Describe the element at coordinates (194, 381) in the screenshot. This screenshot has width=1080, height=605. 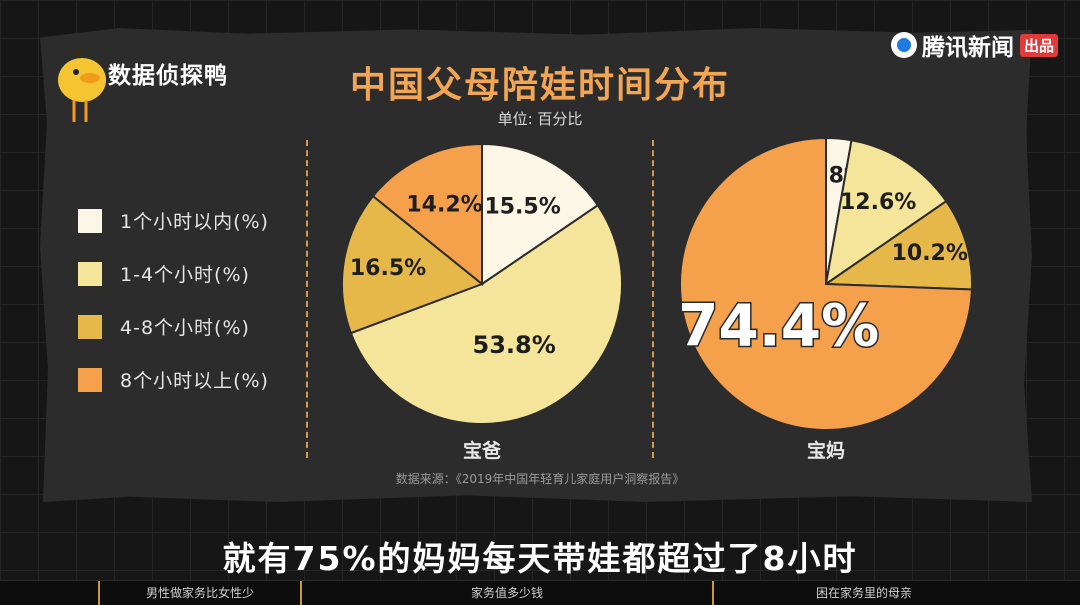
I see `legend-label: 8个小时以上(%)` at that location.